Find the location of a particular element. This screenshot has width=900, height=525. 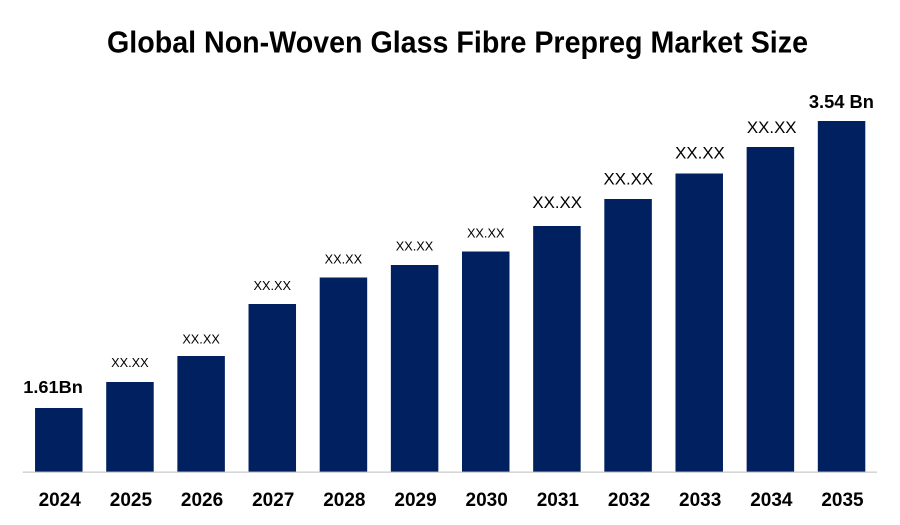

svg-text: 2035 is located at coordinates (842, 500).